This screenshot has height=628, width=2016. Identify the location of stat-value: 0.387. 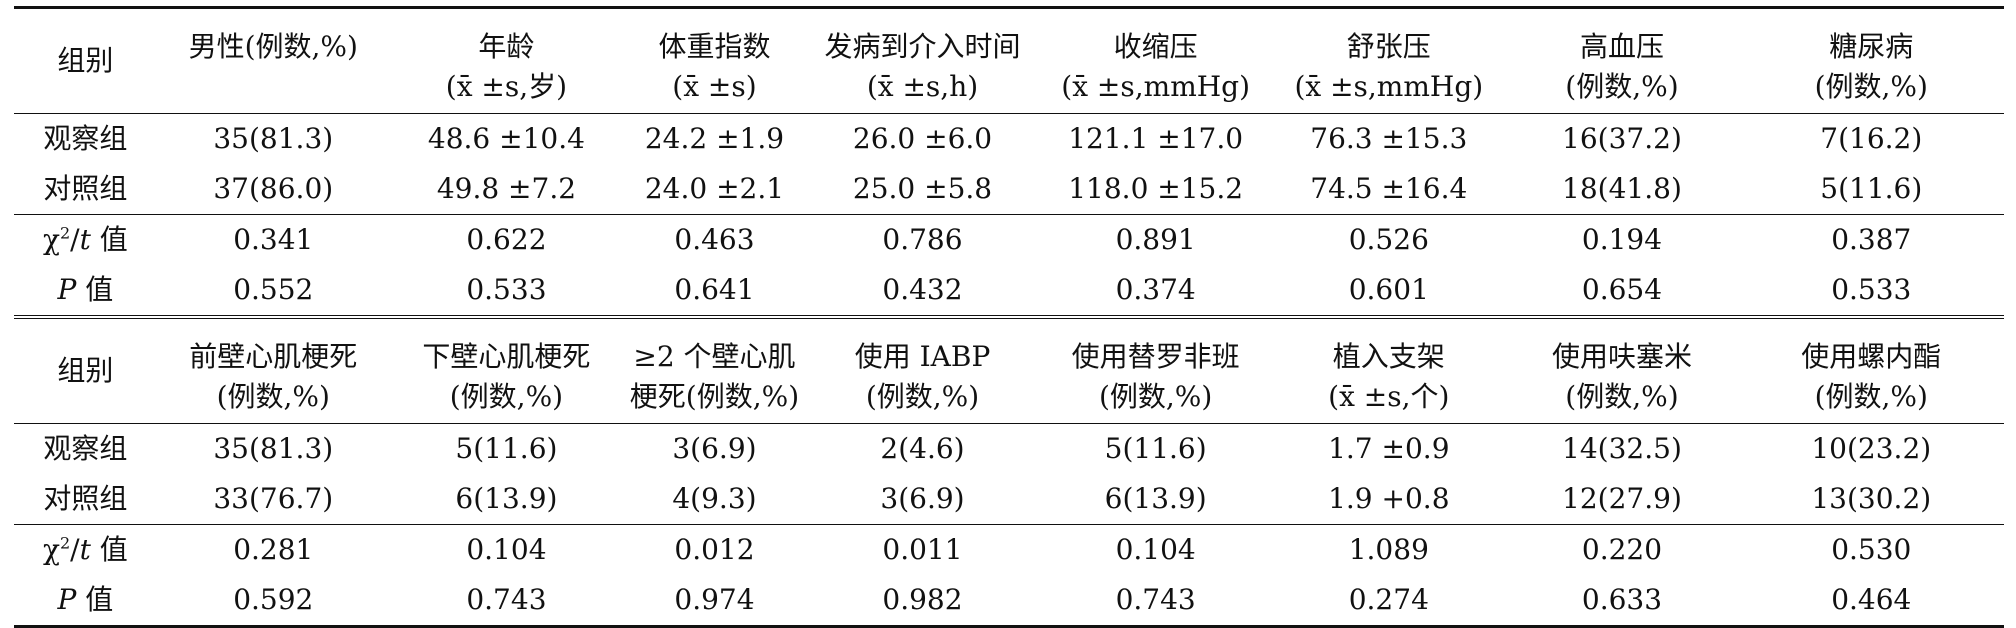
(1871, 239).